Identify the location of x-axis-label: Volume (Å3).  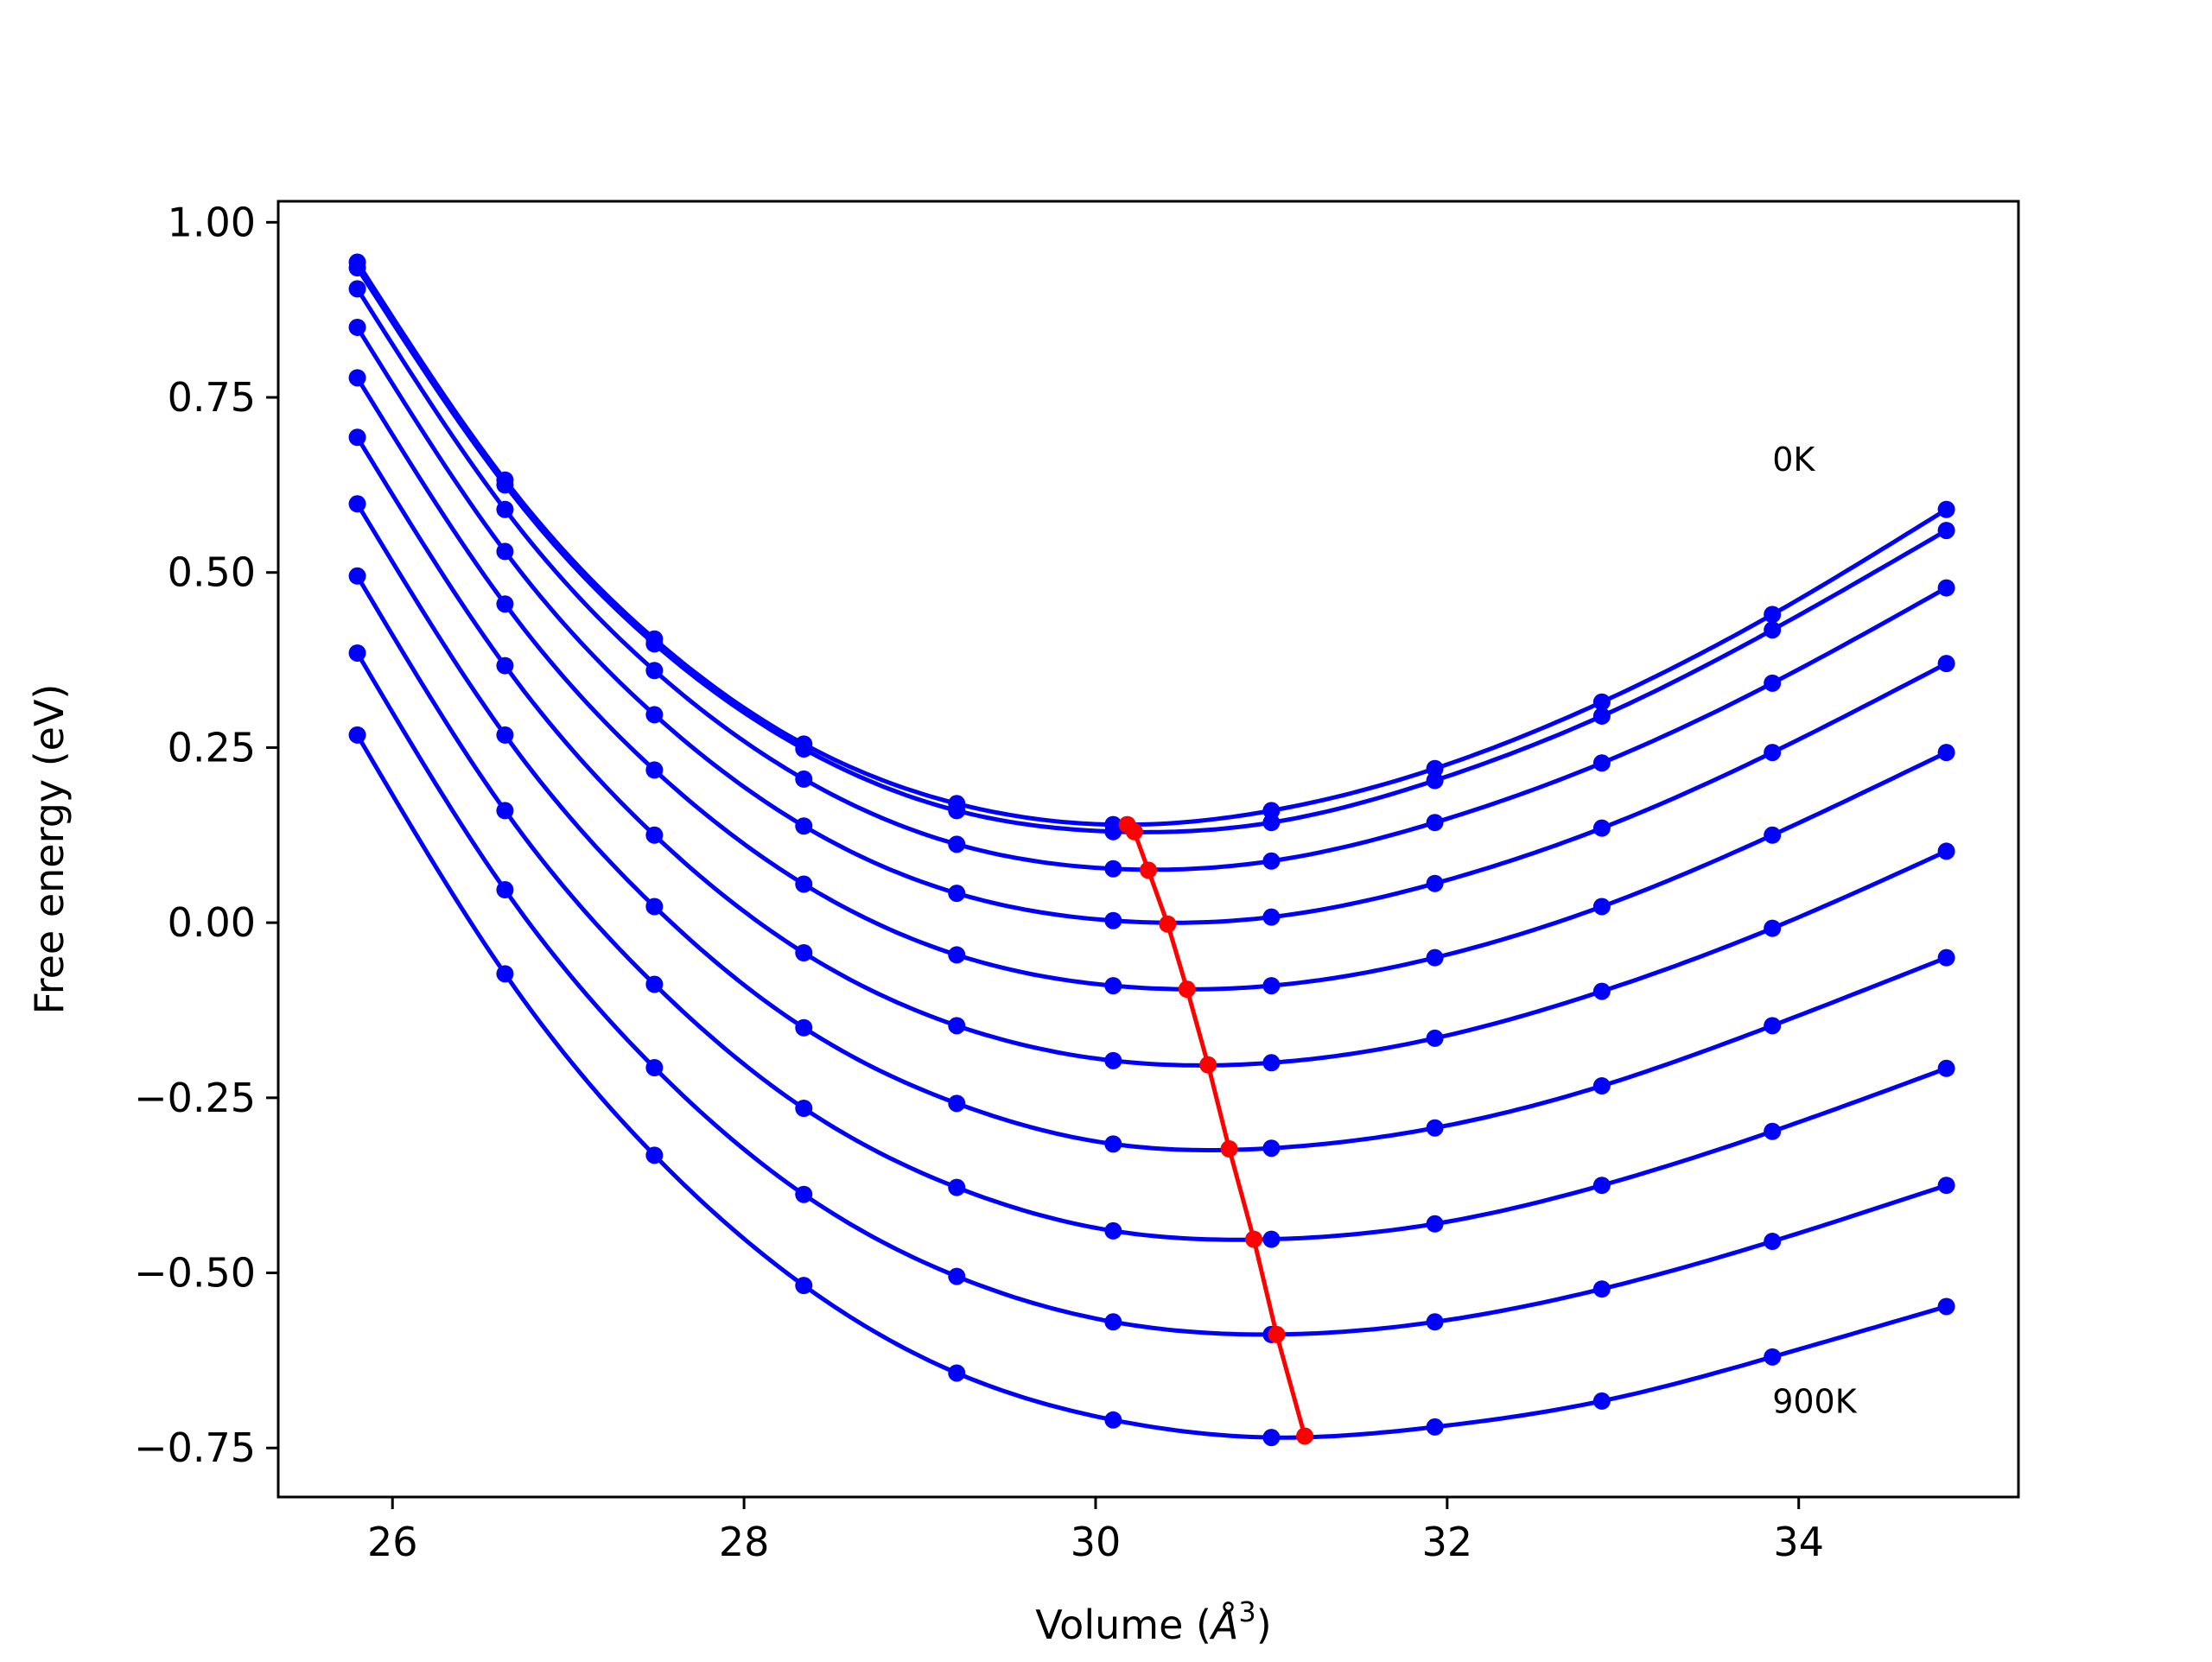
(1153, 1621).